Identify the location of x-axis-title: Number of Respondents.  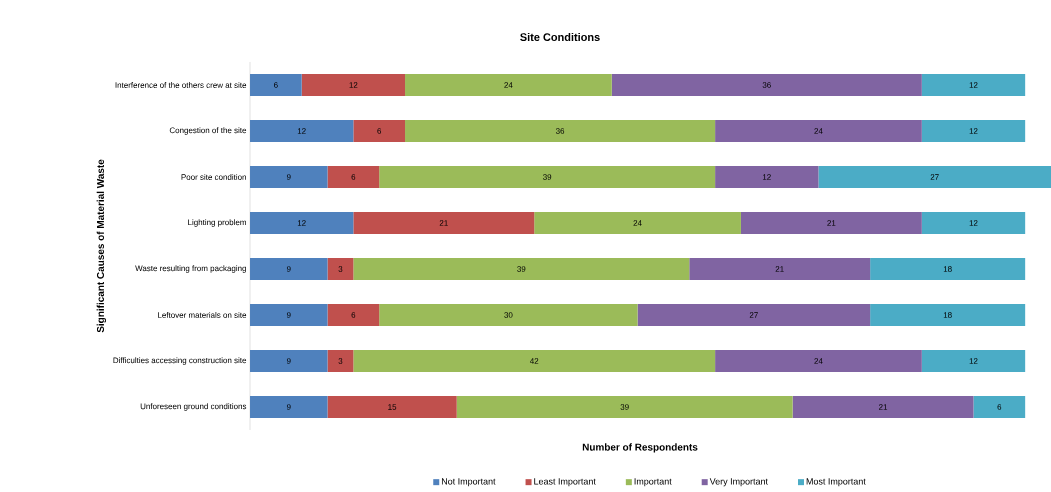
(640, 448).